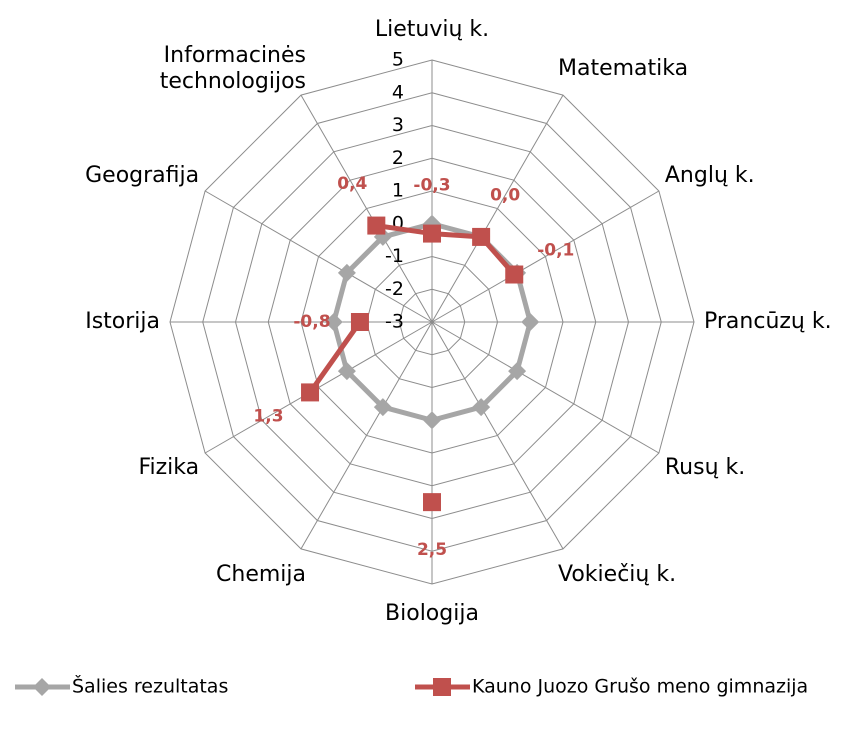  Describe the element at coordinates (623, 68) in the screenshot. I see `category-label: Matematika` at that location.